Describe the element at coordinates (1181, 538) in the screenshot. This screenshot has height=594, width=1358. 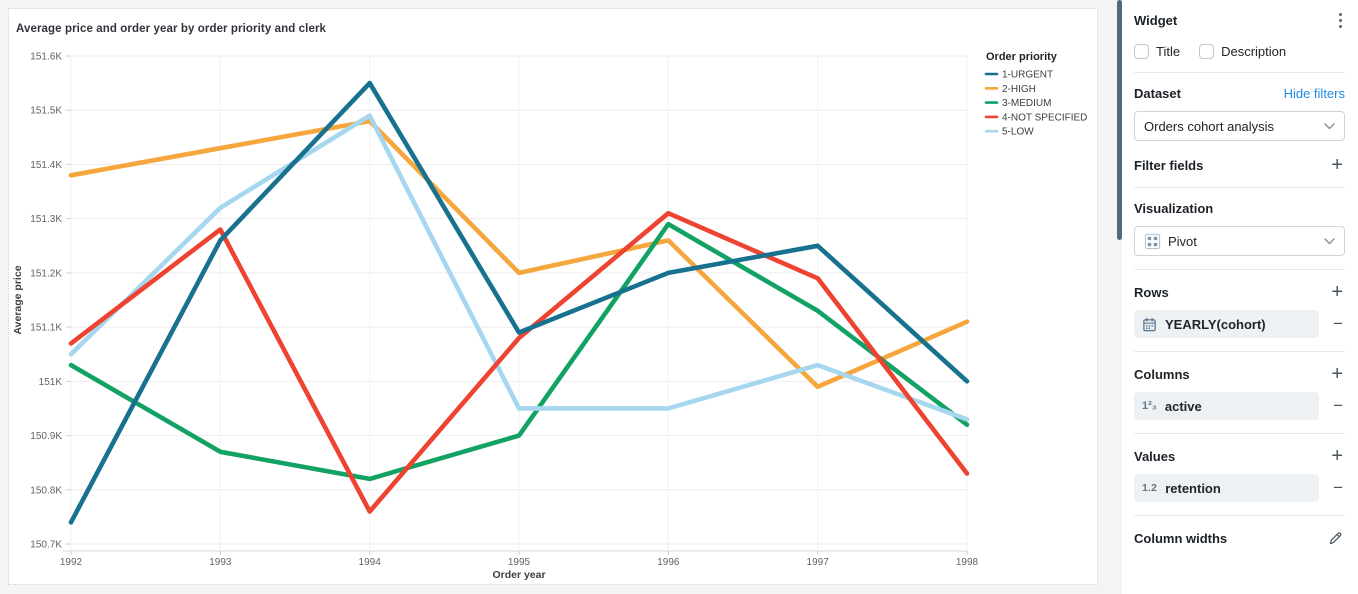
I see `column-widths-label: Column widths` at that location.